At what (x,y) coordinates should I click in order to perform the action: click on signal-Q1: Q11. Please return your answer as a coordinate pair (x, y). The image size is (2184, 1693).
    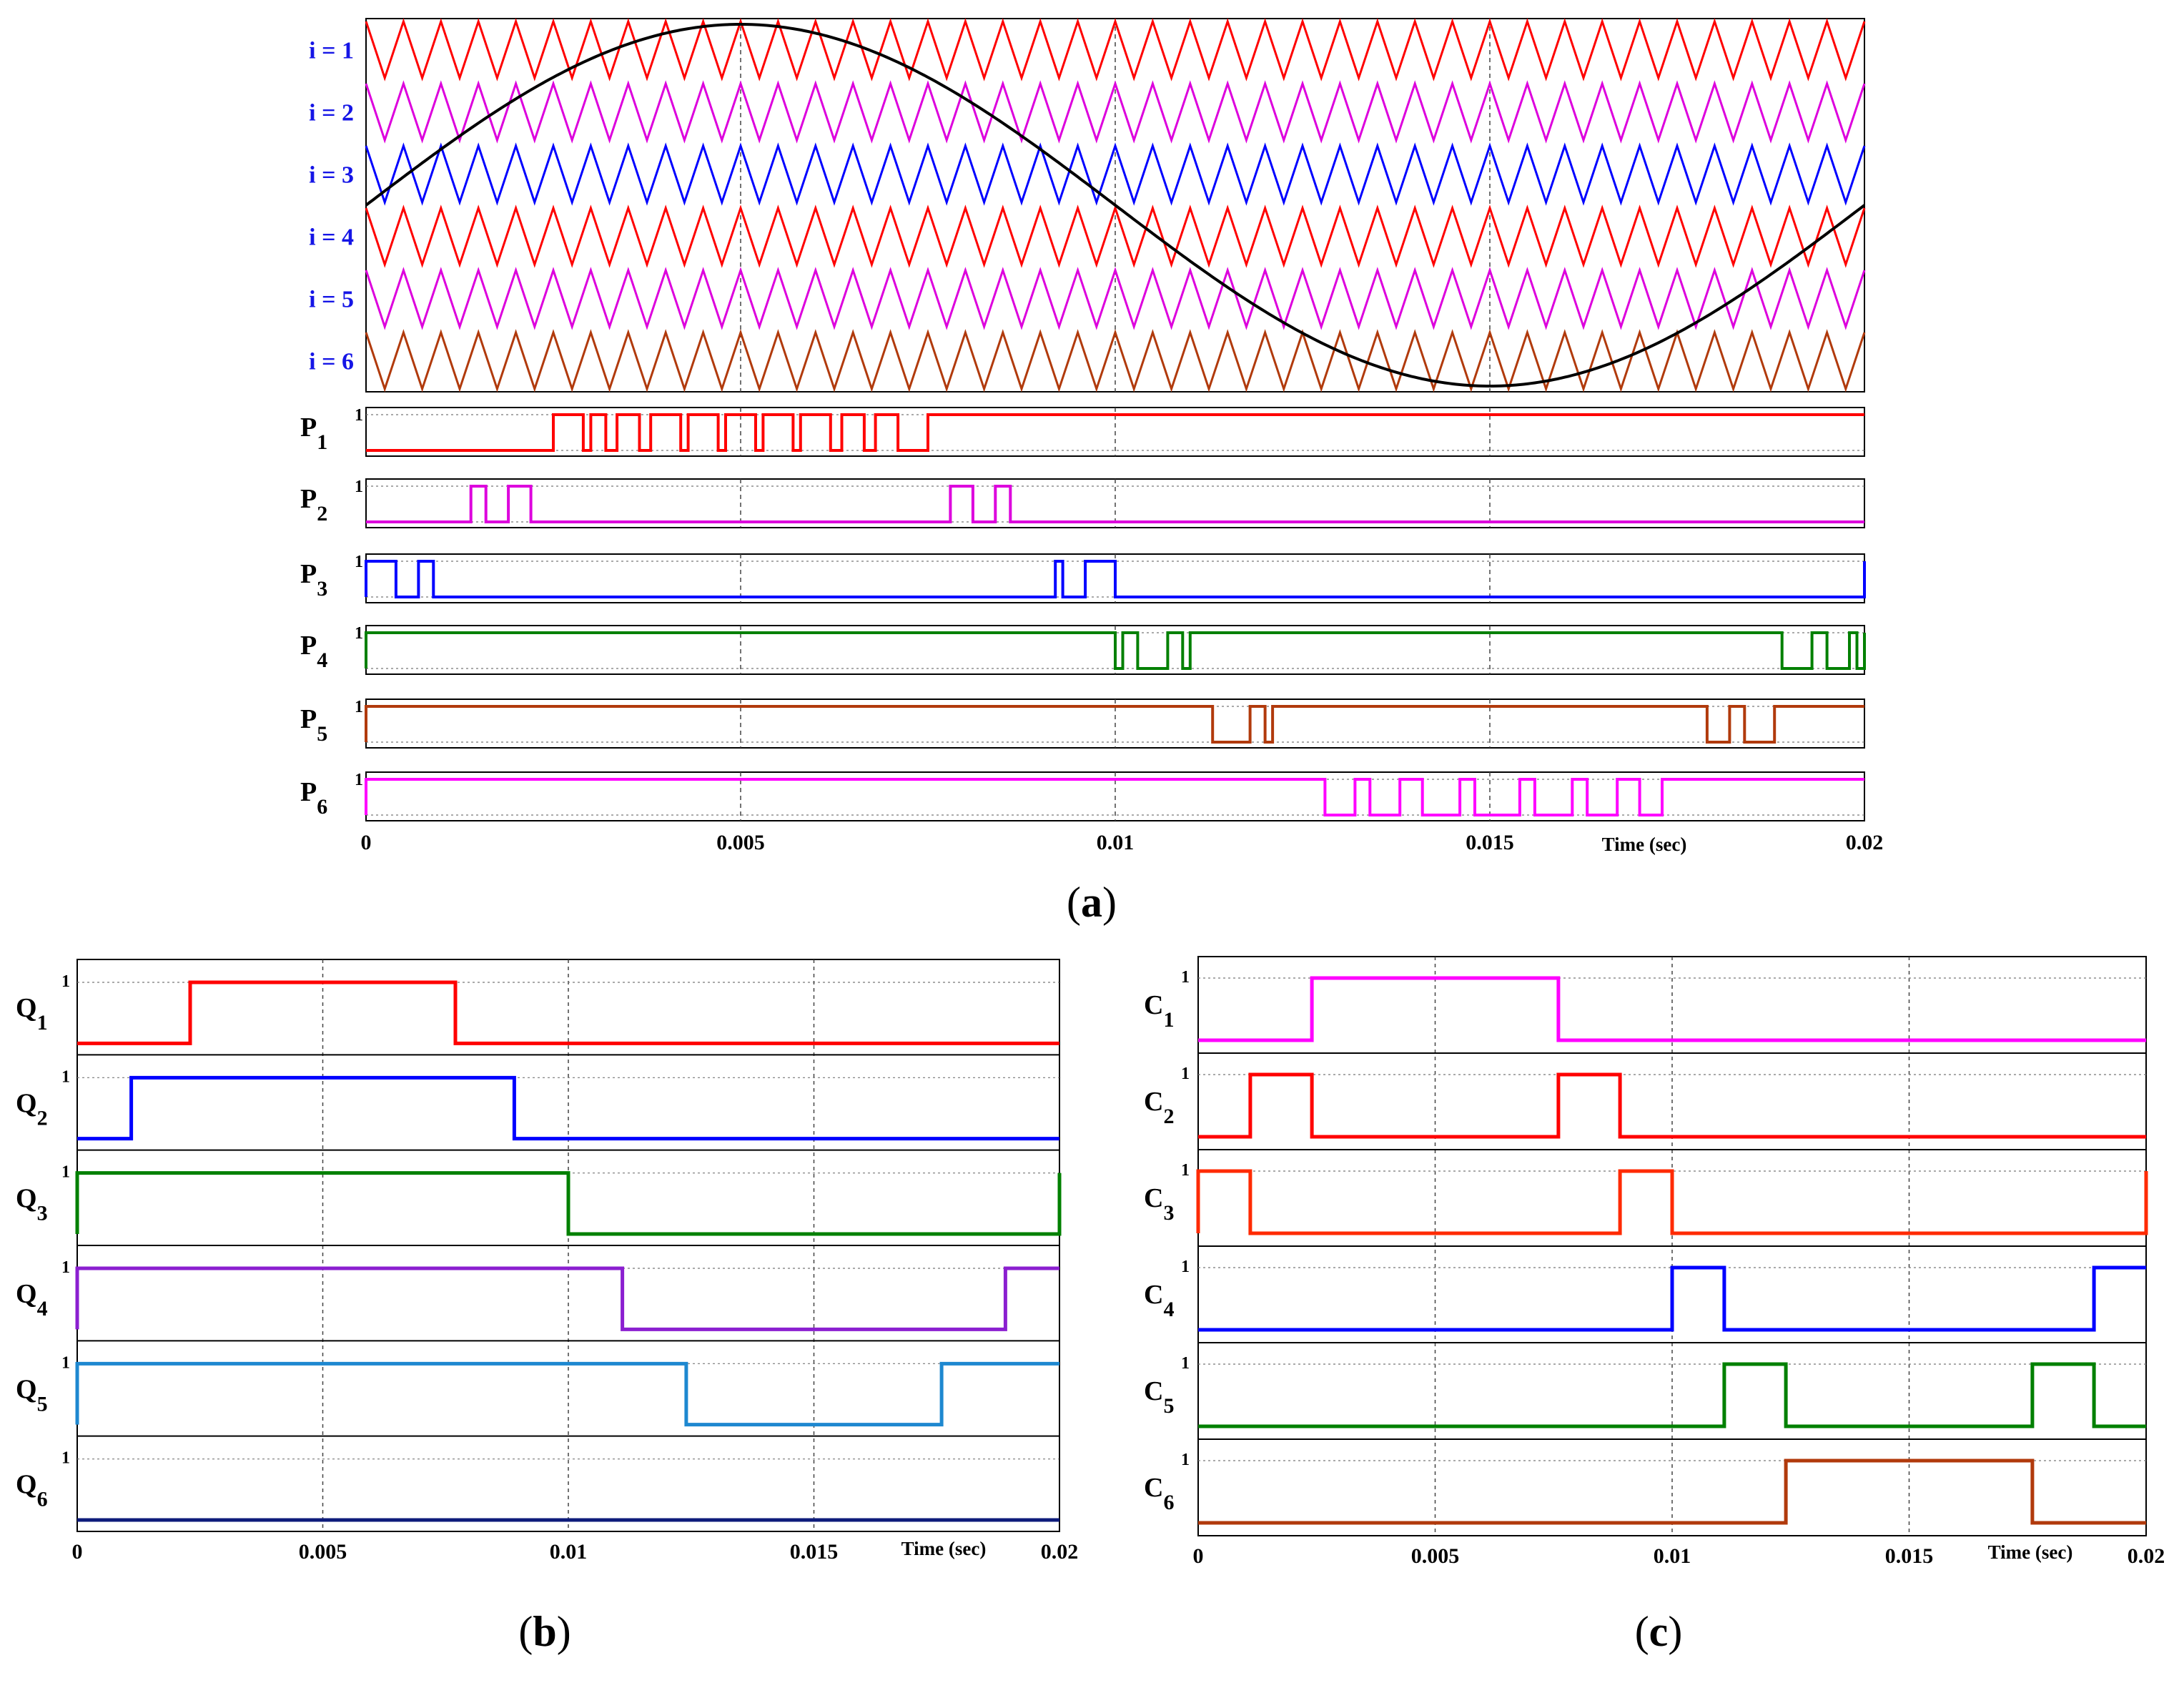
    Looking at the image, I should click on (537, 1009).